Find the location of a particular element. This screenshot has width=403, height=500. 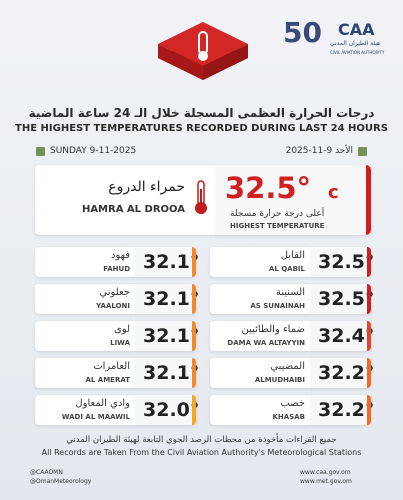

highlight-label-en: HIGHEST TEMPERATURE is located at coordinates (277, 226).